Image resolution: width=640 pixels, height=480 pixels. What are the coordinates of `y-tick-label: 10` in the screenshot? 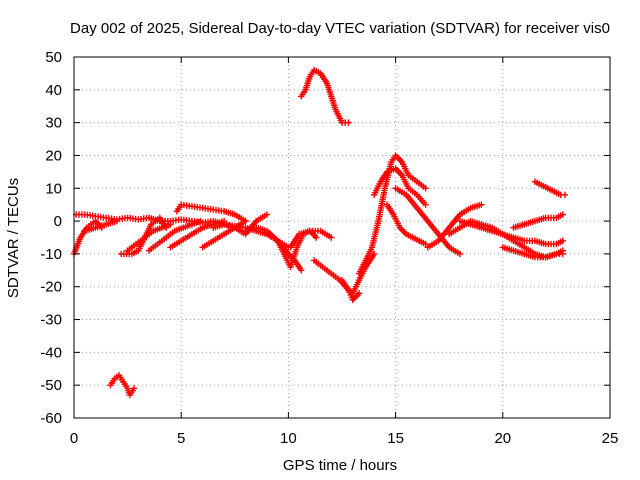 It's located at (53, 188).